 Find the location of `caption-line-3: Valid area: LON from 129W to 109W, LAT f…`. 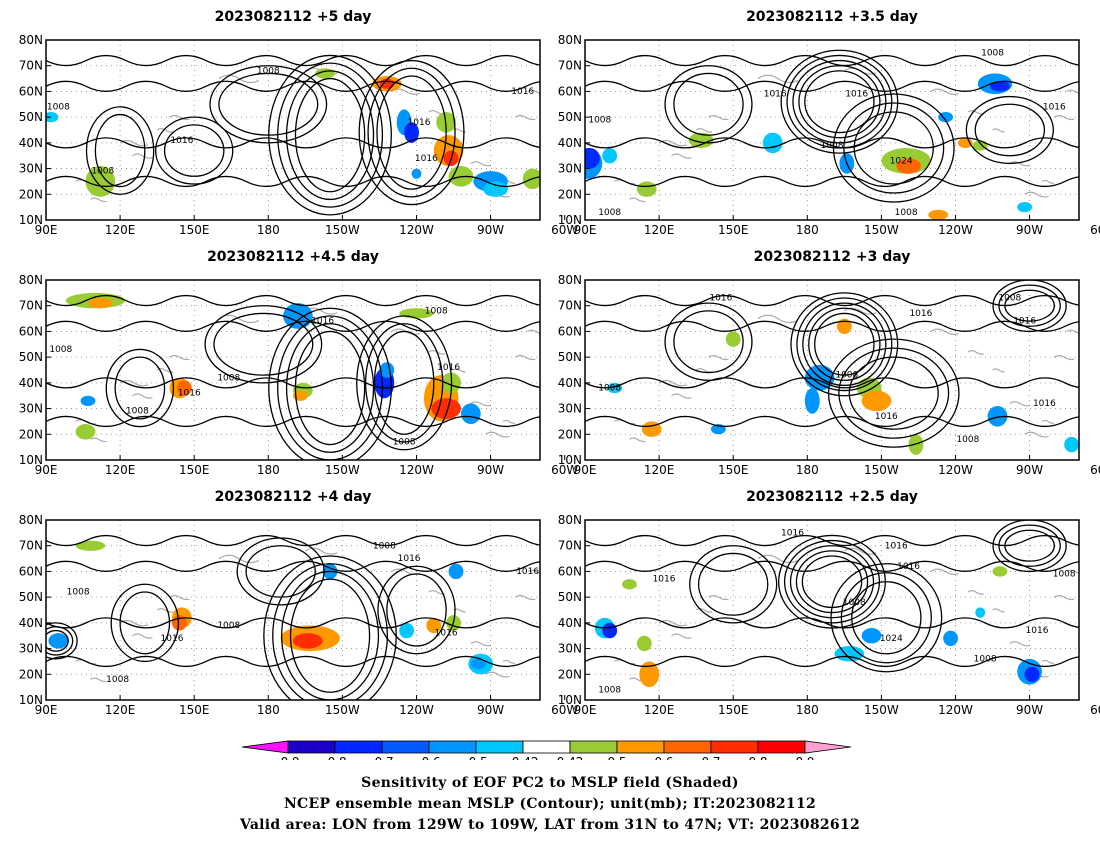

caption-line-3: Valid area: LON from 129W to 109W, LAT f… is located at coordinates (550, 825).